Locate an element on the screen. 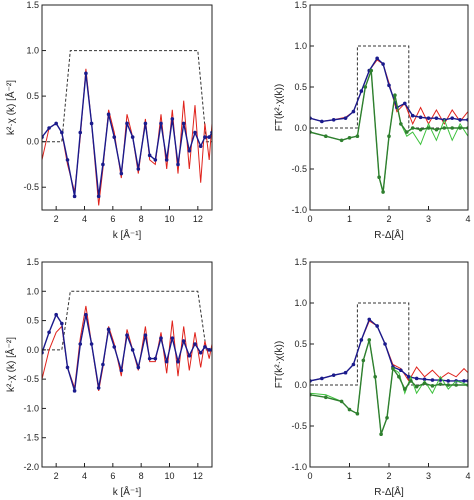  x-tick-label: 3 is located at coordinates (428, 219).